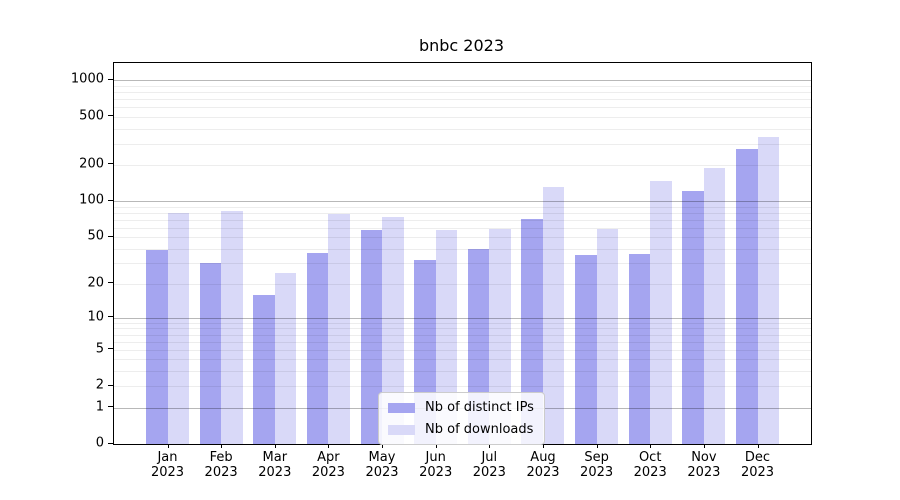  I want to click on bar-nov-2023-nb-of-downloads, so click(714, 306).